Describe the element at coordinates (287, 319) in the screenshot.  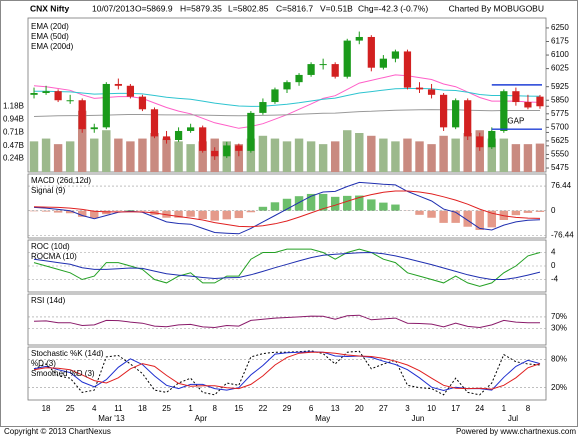
I see `panel` at that location.